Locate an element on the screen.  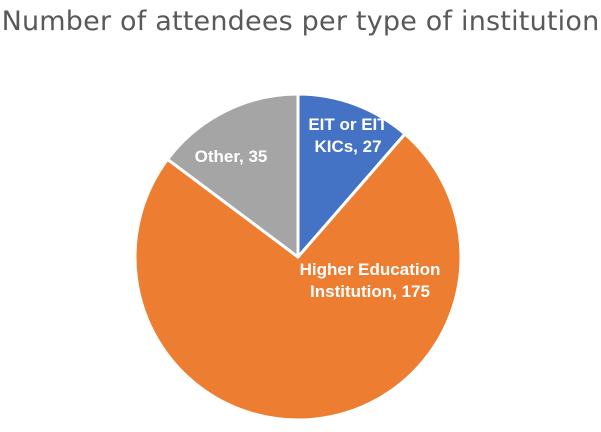
data-label-1: EIT or EIT KICs, 27 is located at coordinates (348, 135).